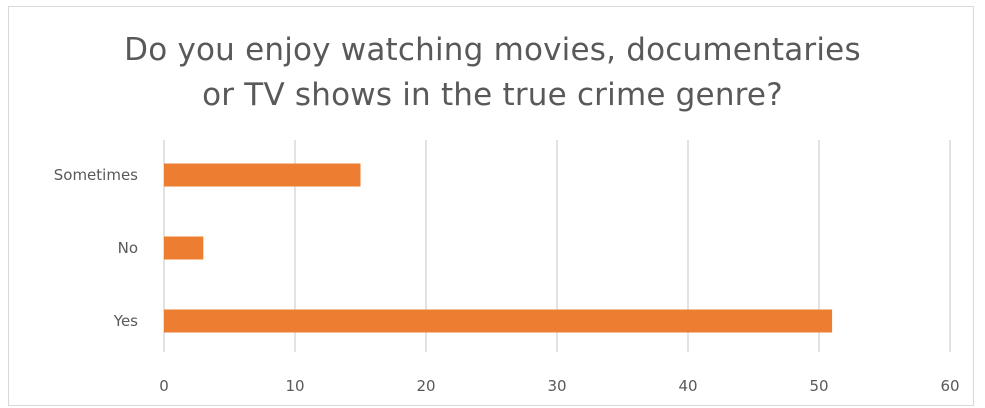  Describe the element at coordinates (818, 386) in the screenshot. I see `x-tick-label: 50` at that location.